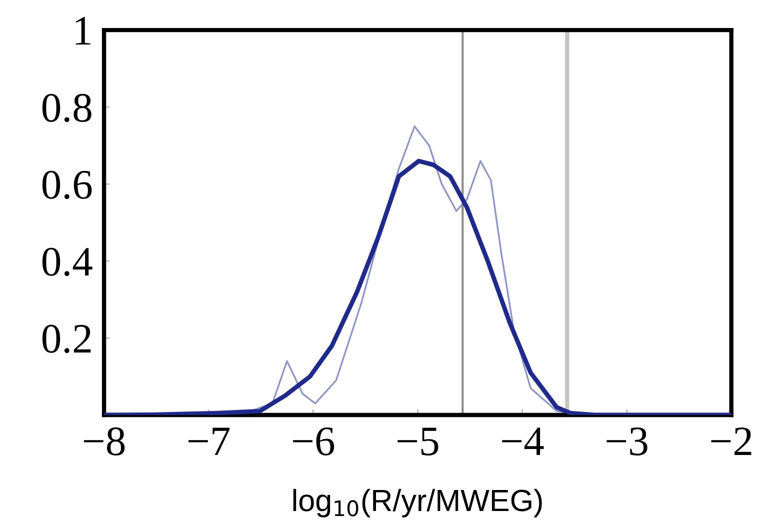  Describe the element at coordinates (523, 442) in the screenshot. I see `x-tick-label: −4` at that location.